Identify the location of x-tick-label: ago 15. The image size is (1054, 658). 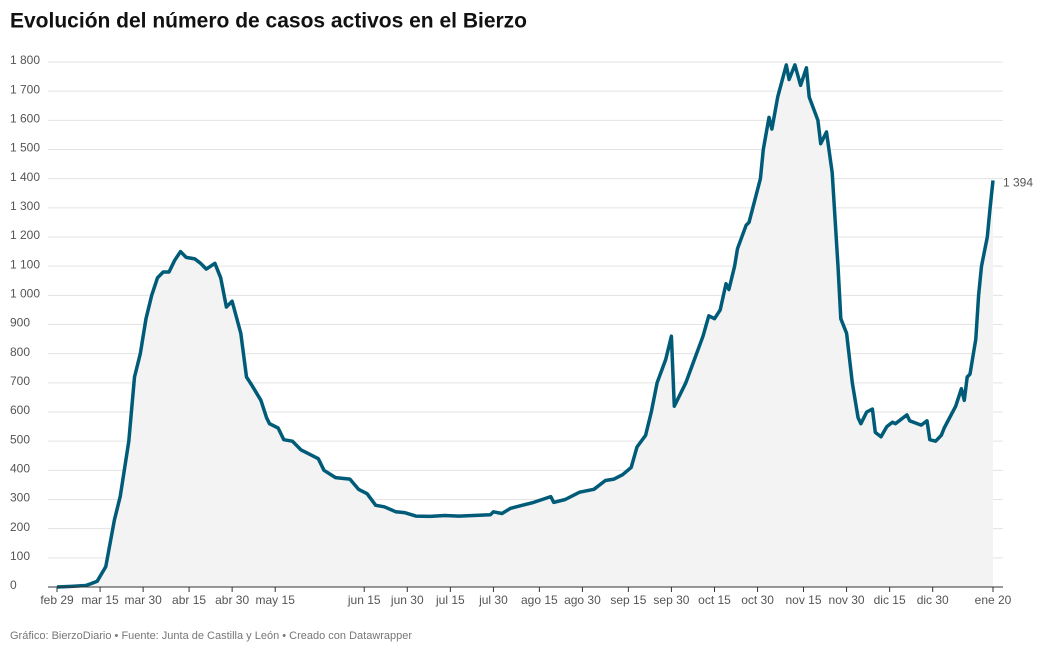
(539, 600).